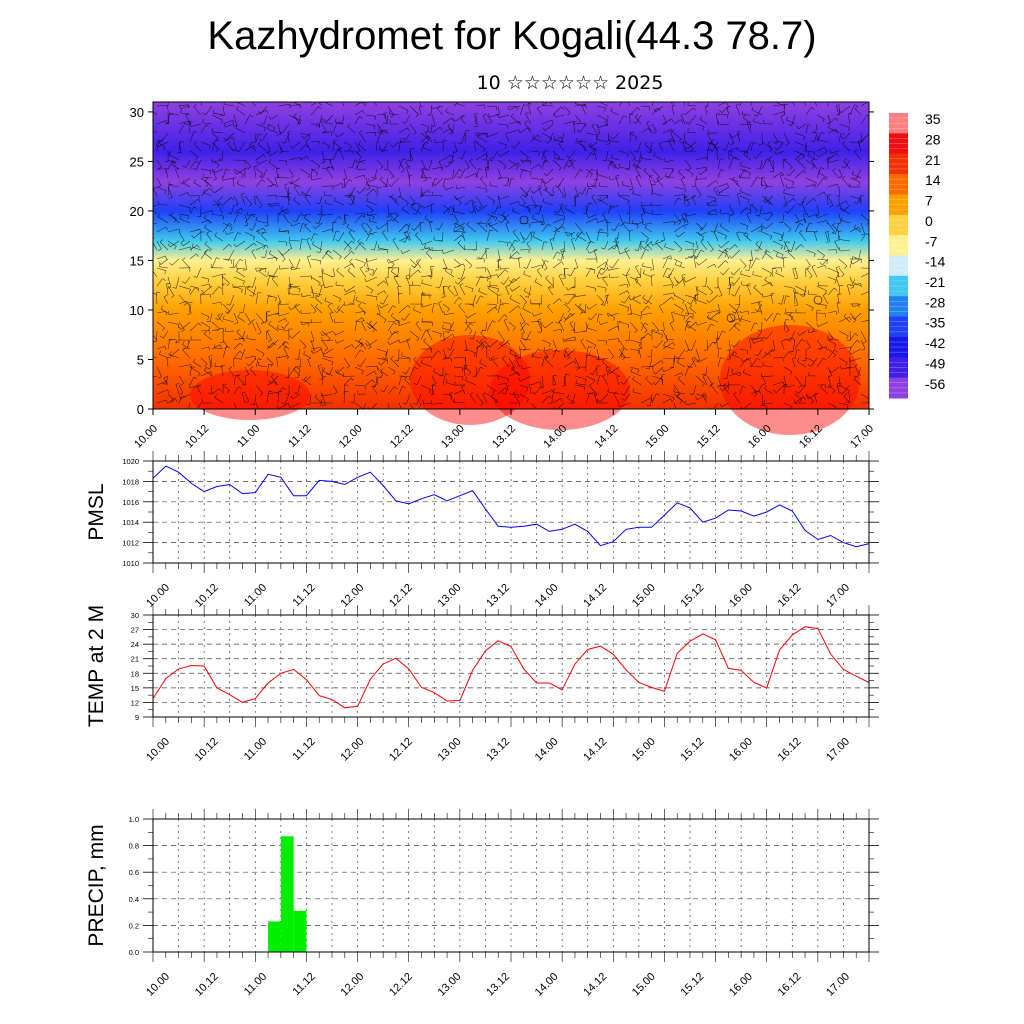 The image size is (1024, 1024). Describe the element at coordinates (137, 717) in the screenshot. I see `y-tick-label: 9` at that location.